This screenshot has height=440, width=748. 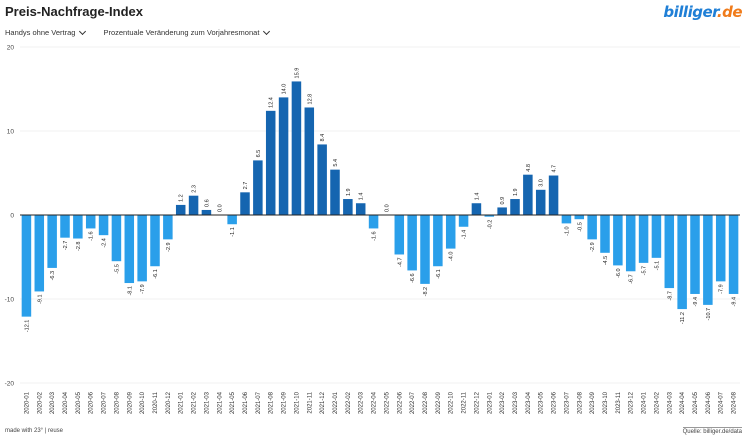 What do you see at coordinates (53, 275) in the screenshot?
I see `data-label: -6.3` at bounding box center [53, 275].